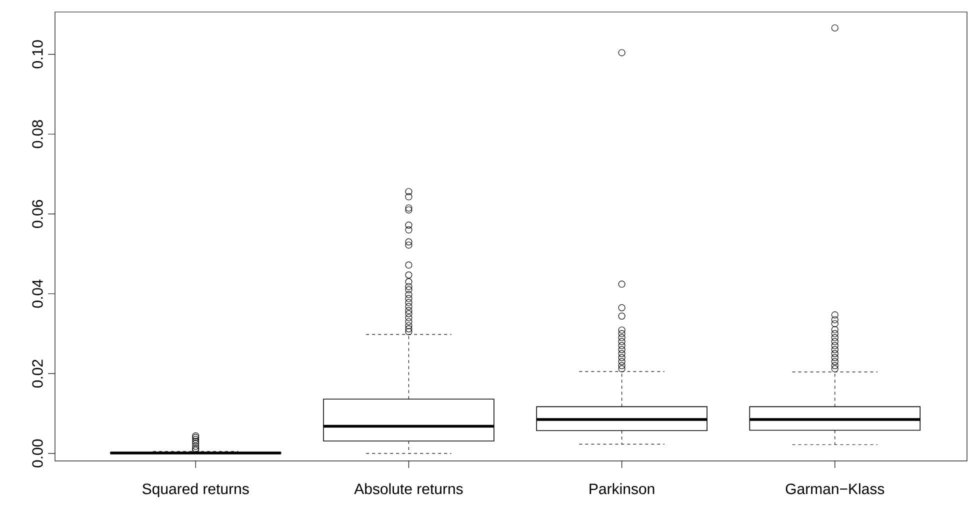 The width and height of the screenshot is (970, 521). What do you see at coordinates (37, 214) in the screenshot?
I see `y-tick-label: 0.06` at bounding box center [37, 214].